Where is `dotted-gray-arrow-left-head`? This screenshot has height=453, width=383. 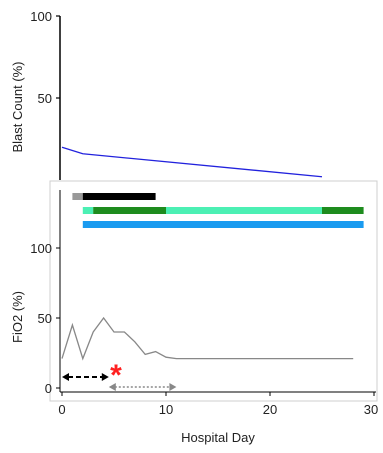
dotted-gray-arrow-left-head is located at coordinates (112, 387).